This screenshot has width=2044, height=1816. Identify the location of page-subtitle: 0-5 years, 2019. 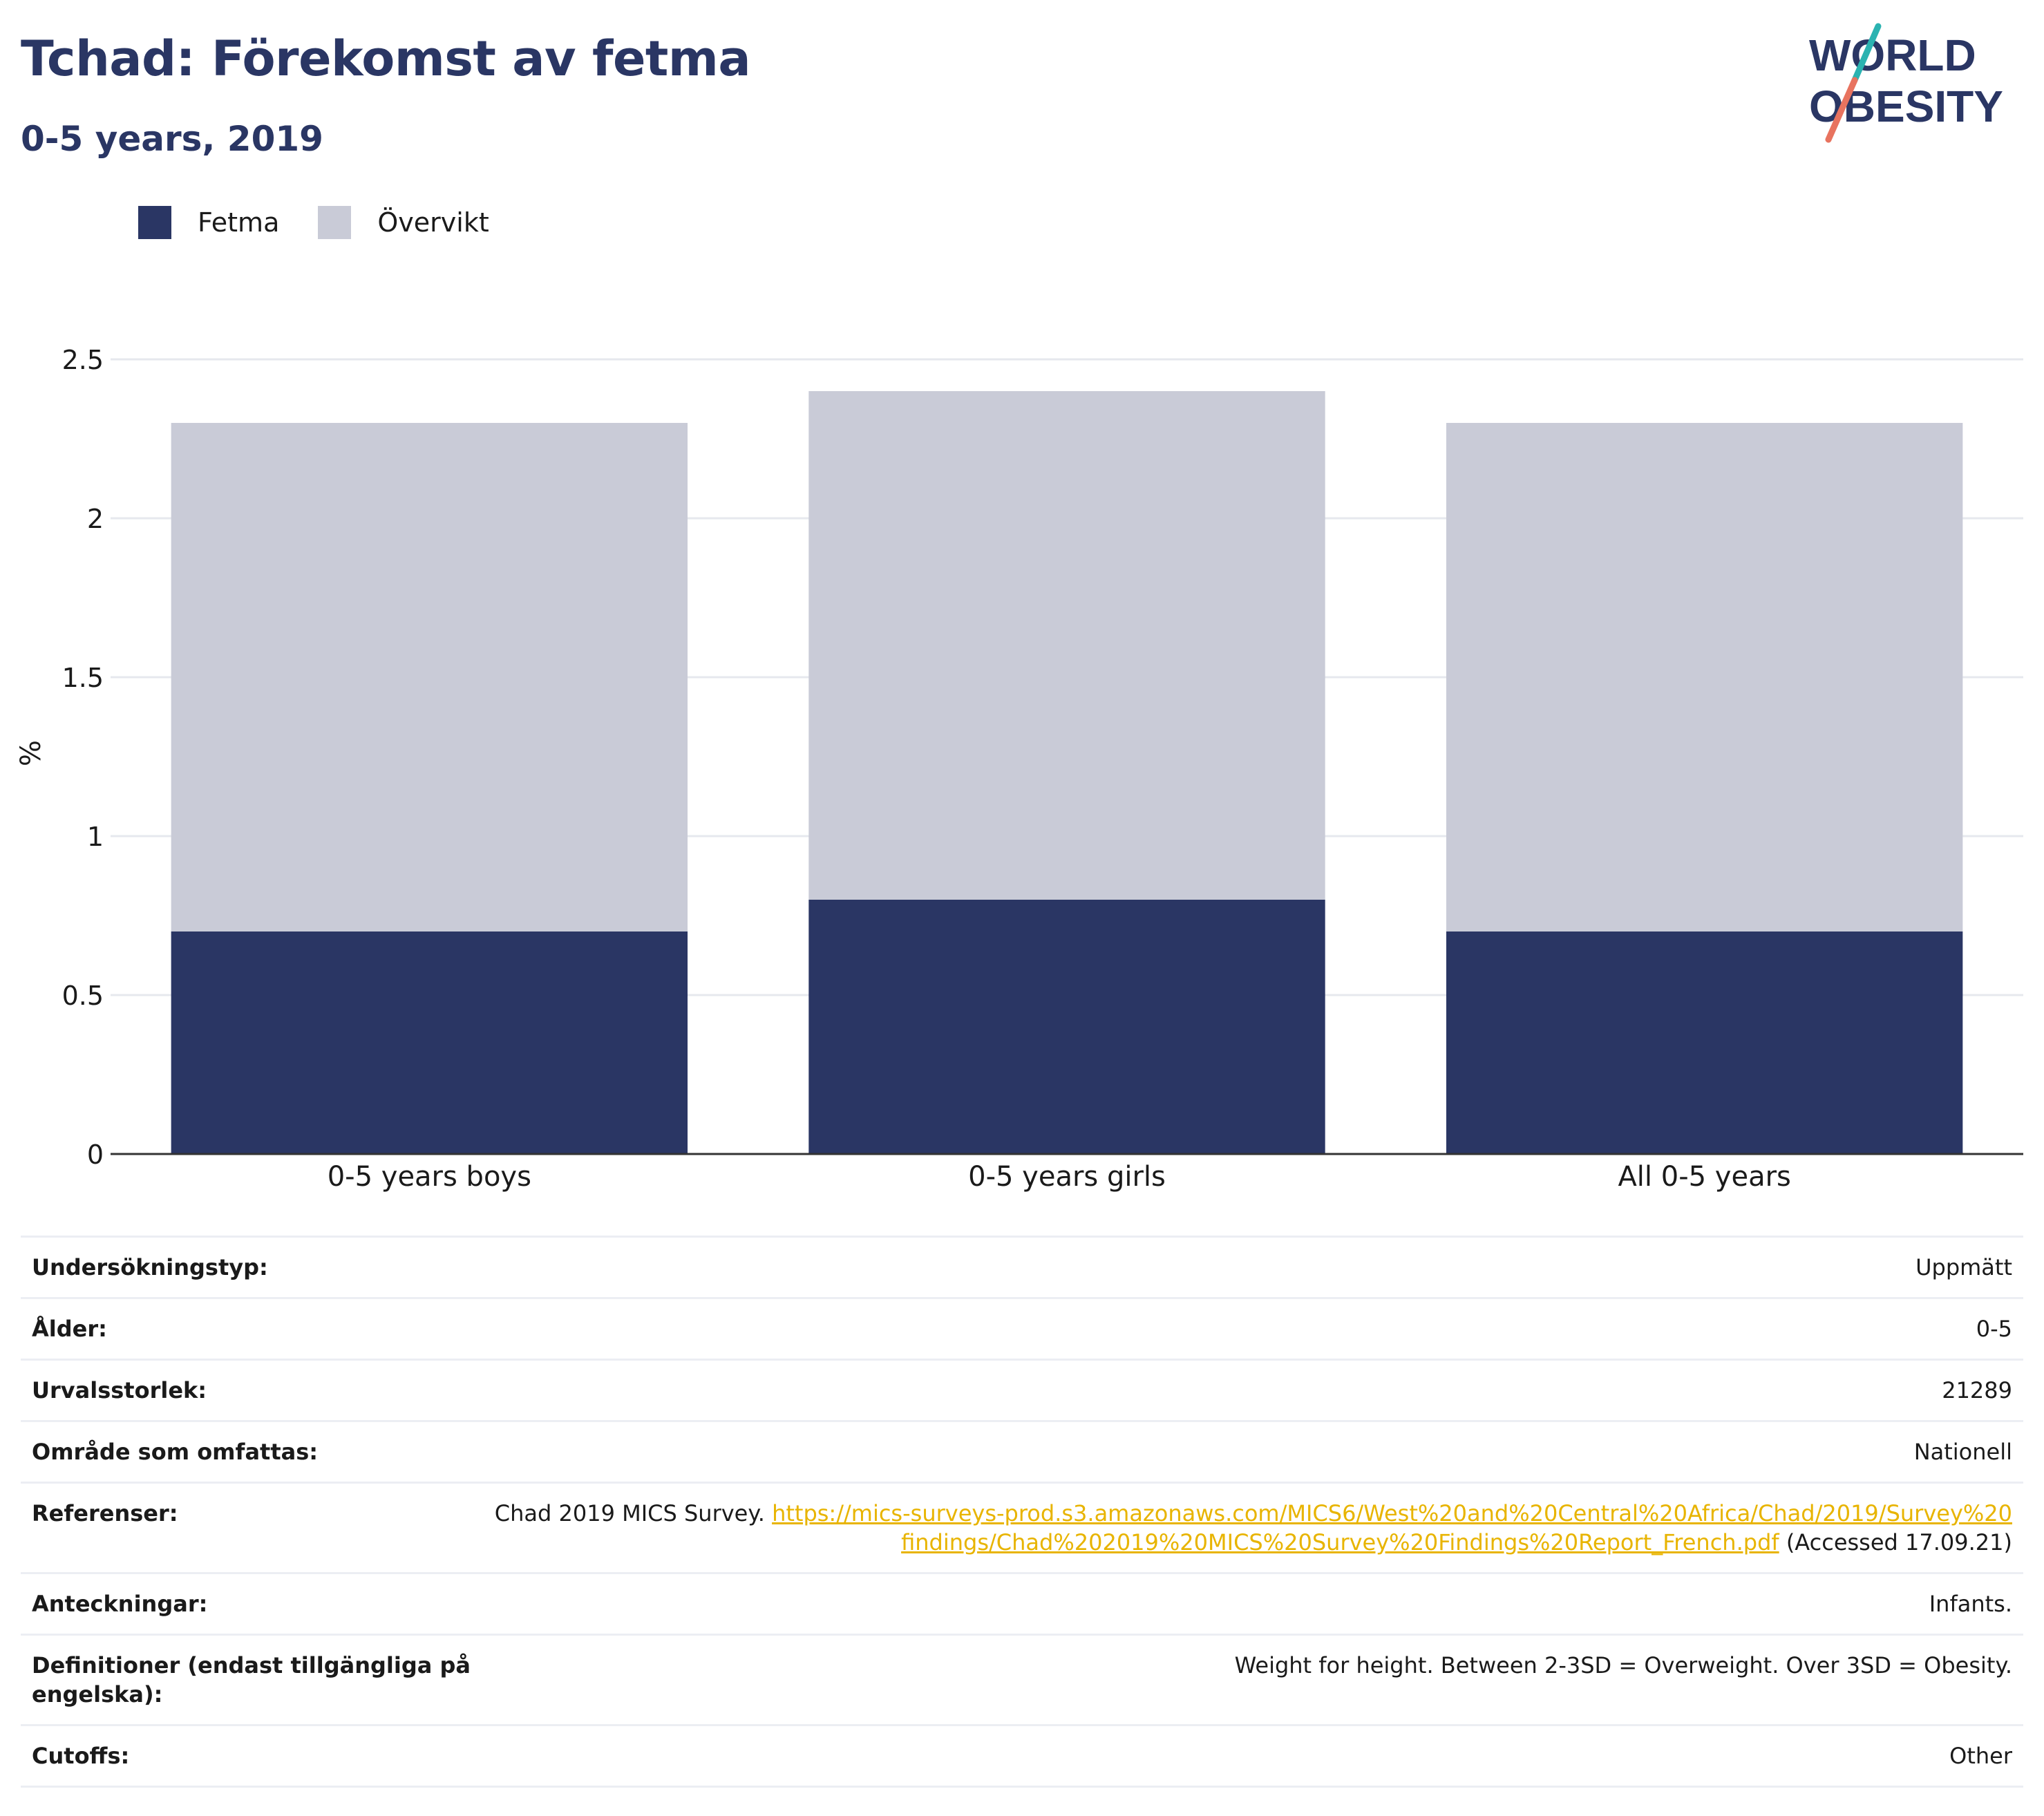
(172, 139).